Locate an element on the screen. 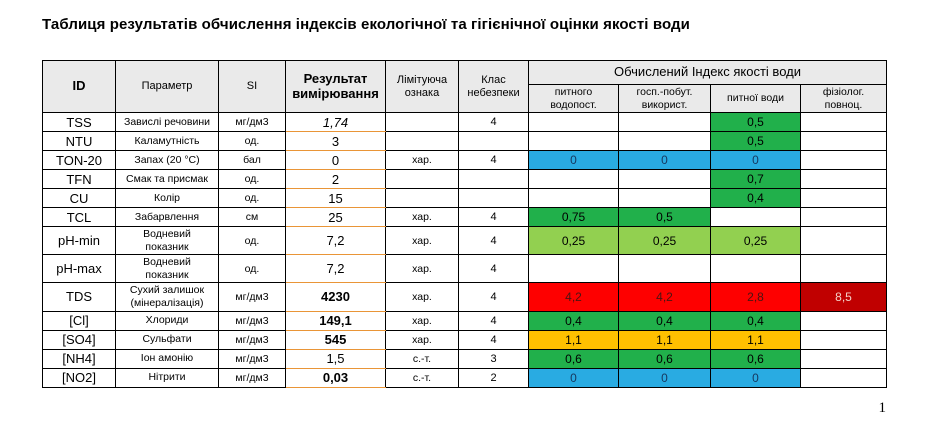  table-row: TFN Смак та присмак од. 2 0,7 is located at coordinates (465, 179).